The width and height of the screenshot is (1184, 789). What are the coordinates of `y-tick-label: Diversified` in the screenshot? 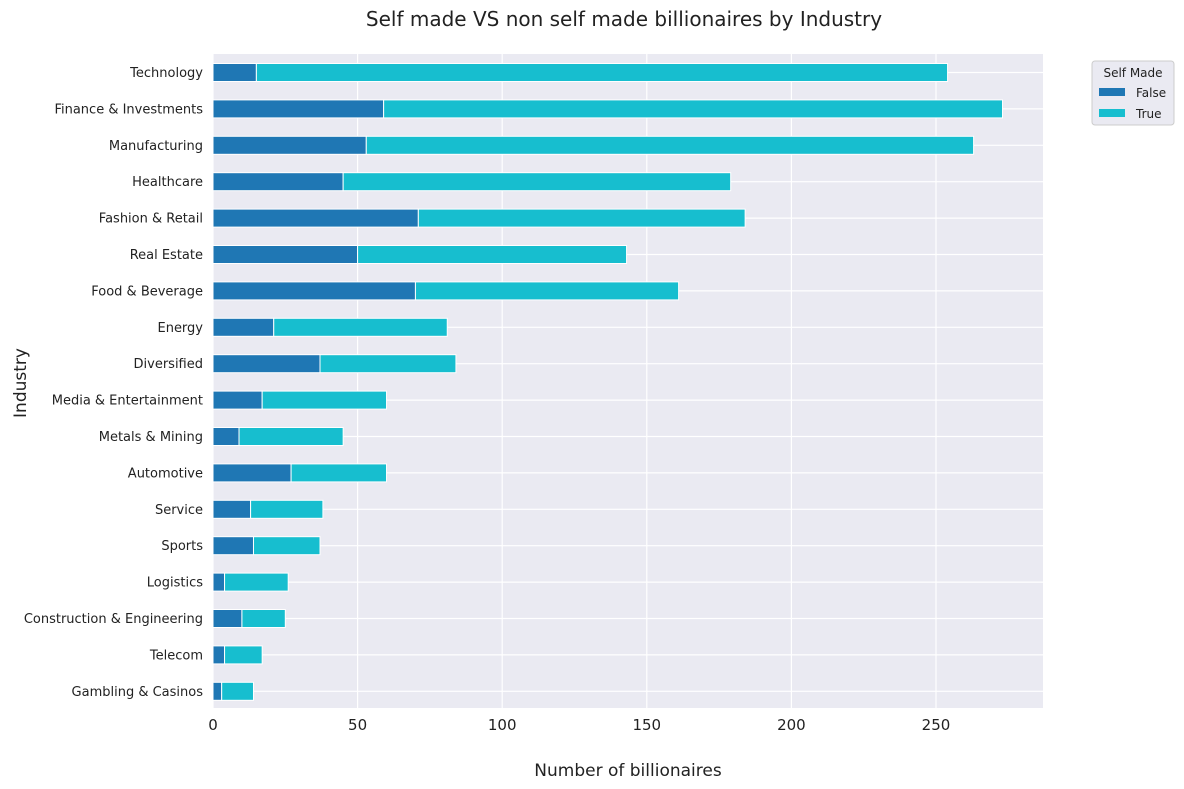 It's located at (168, 364).